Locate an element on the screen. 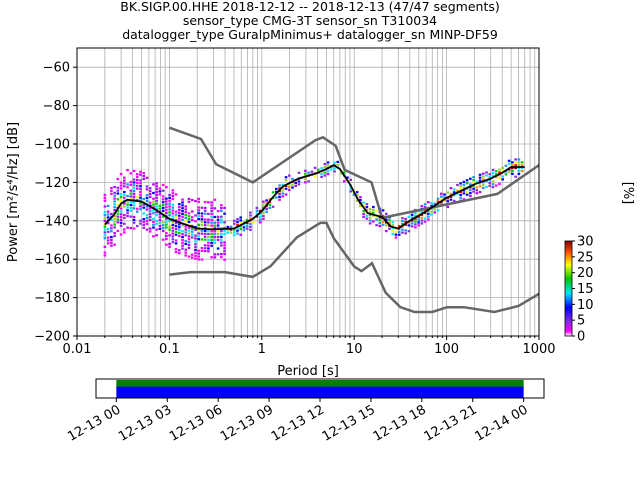 Image resolution: width=640 pixels, height=480 pixels. timeline-tick-label: 12-13 03 is located at coordinates (145, 423).